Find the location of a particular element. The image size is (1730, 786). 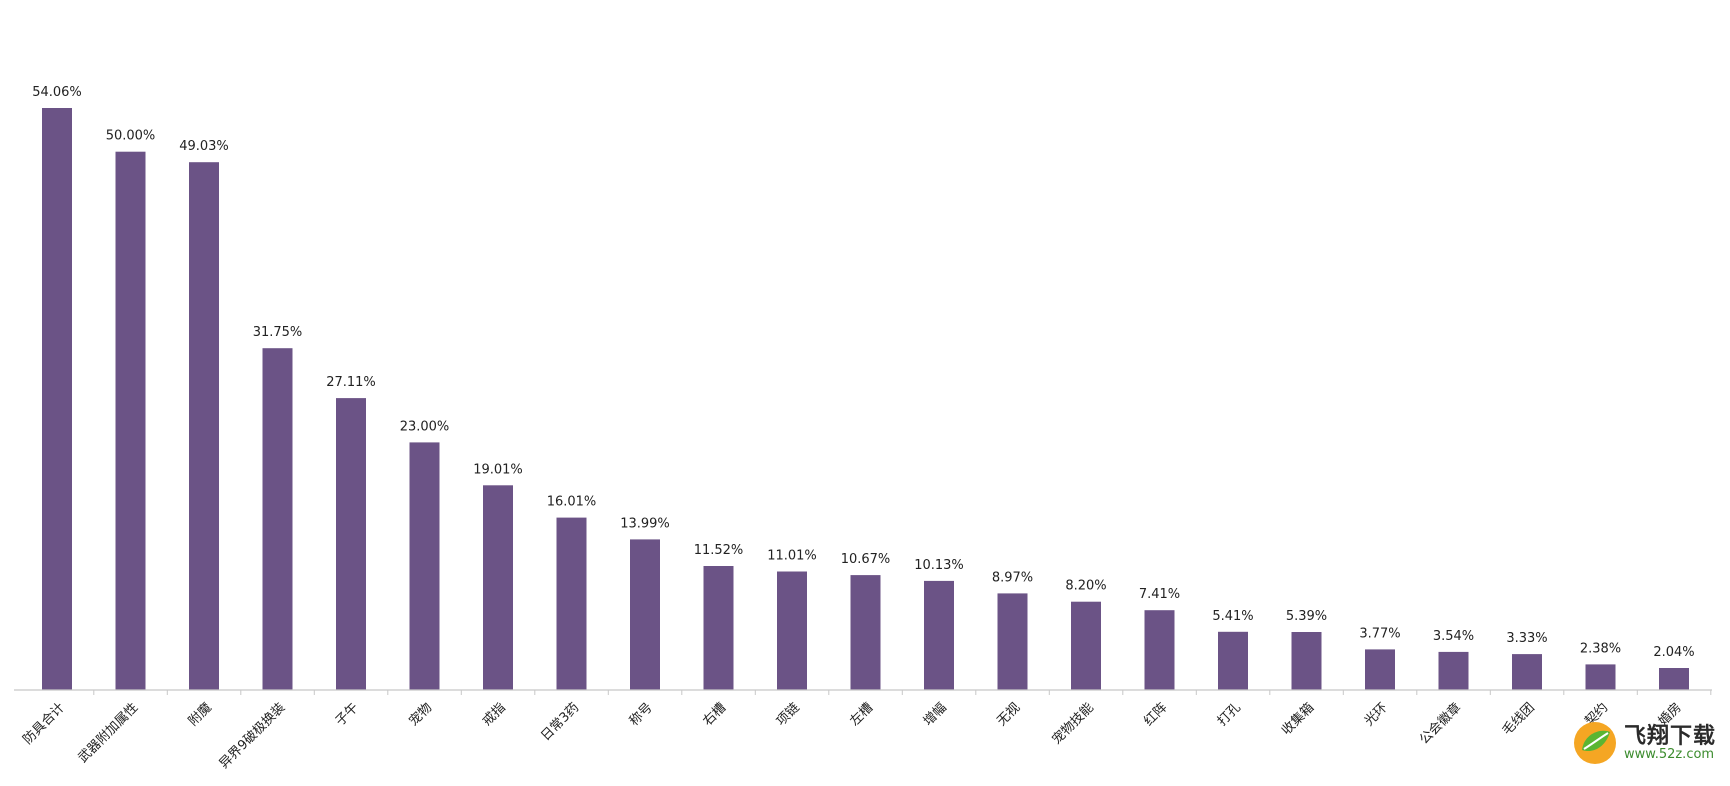

watermark-brand: 飞翔下载 is located at coordinates (1669, 736).